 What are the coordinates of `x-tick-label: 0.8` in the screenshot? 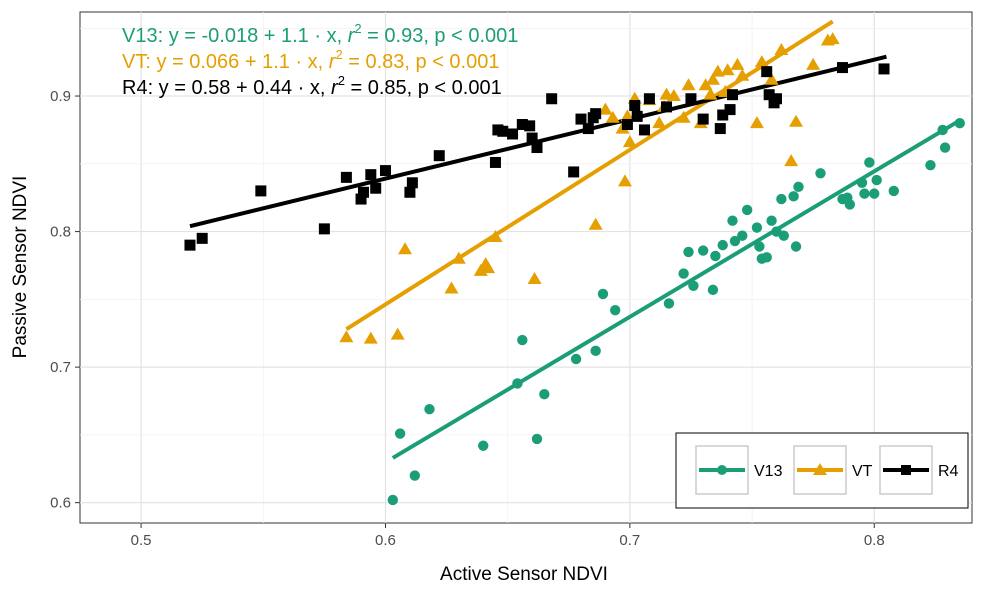 It's located at (874, 540).